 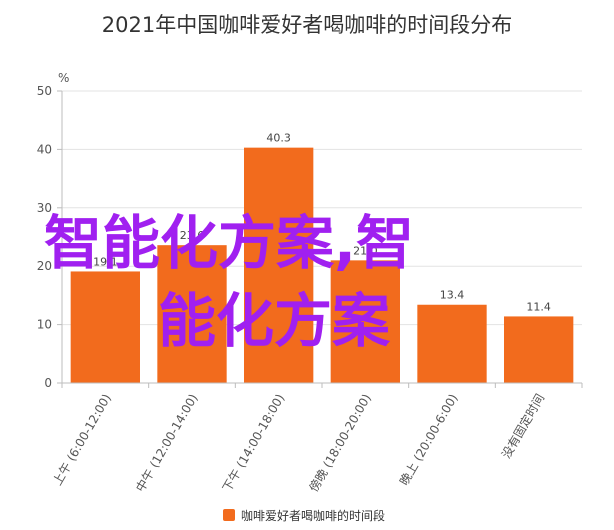 I want to click on x-tick-label: 没有固定时间, so click(x=522, y=426).